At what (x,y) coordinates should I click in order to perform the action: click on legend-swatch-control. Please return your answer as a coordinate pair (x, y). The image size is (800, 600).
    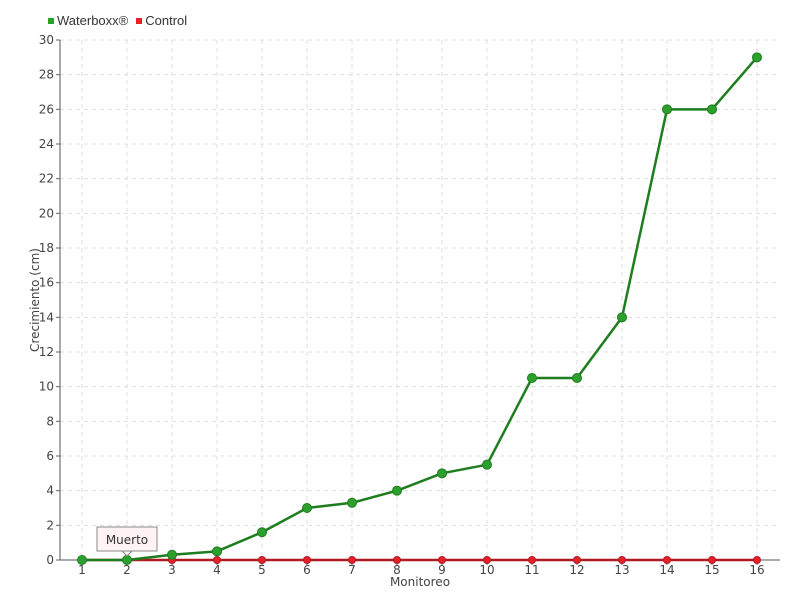
    Looking at the image, I should click on (139, 20).